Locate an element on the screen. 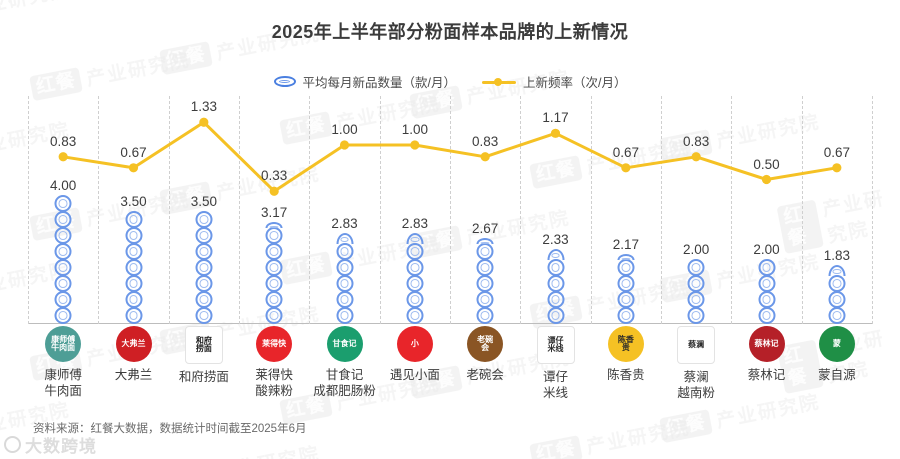 This screenshot has width=900, height=459. category-item: 蔡林记 蔡林记 is located at coordinates (767, 355).